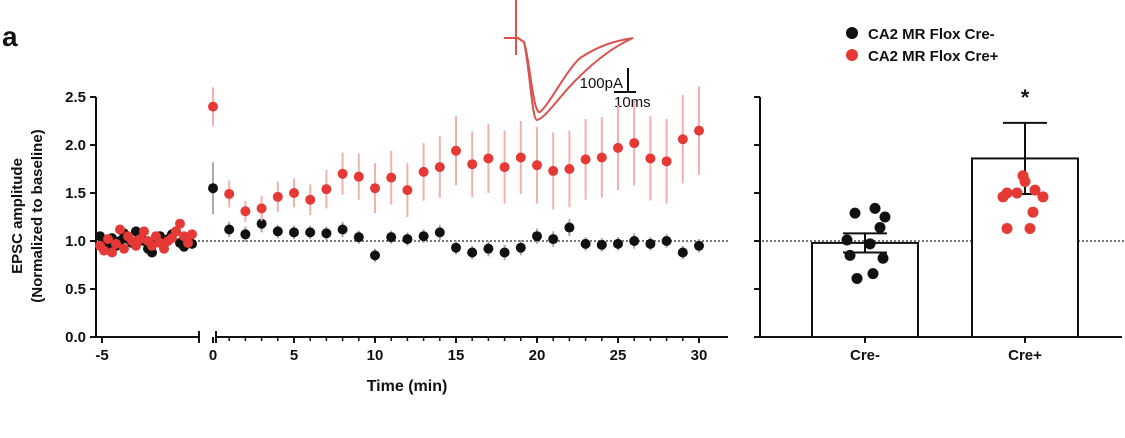 The height and width of the screenshot is (438, 1125). I want to click on inset-scale-x-label: 10ms, so click(632, 102).